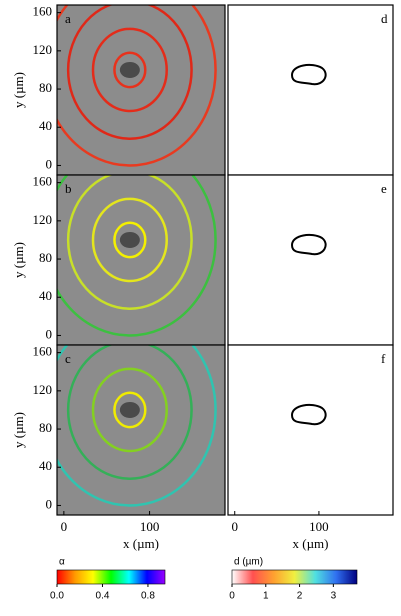 This screenshot has width=401, height=616. I want to click on panel-label: e, so click(384, 188).